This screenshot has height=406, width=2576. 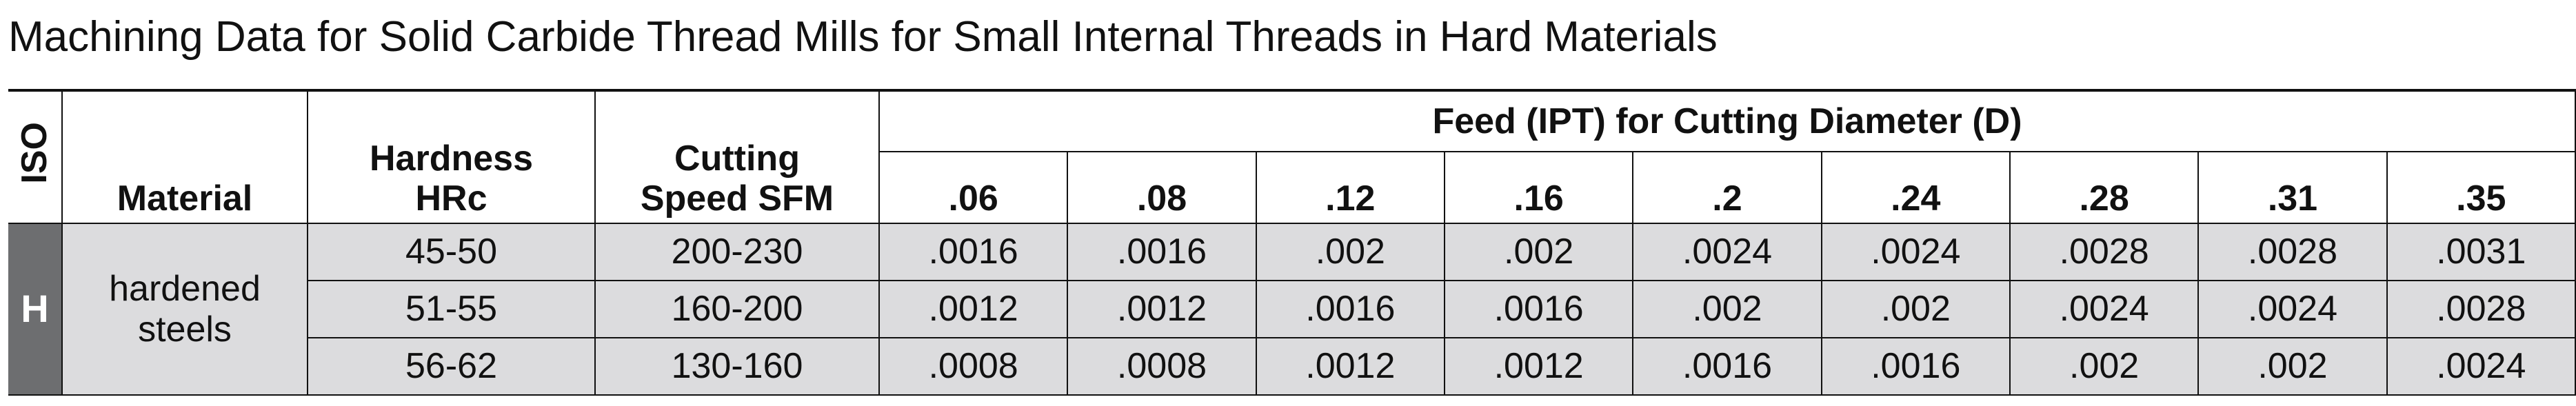 I want to click on cell-line: HRc, so click(x=451, y=198).